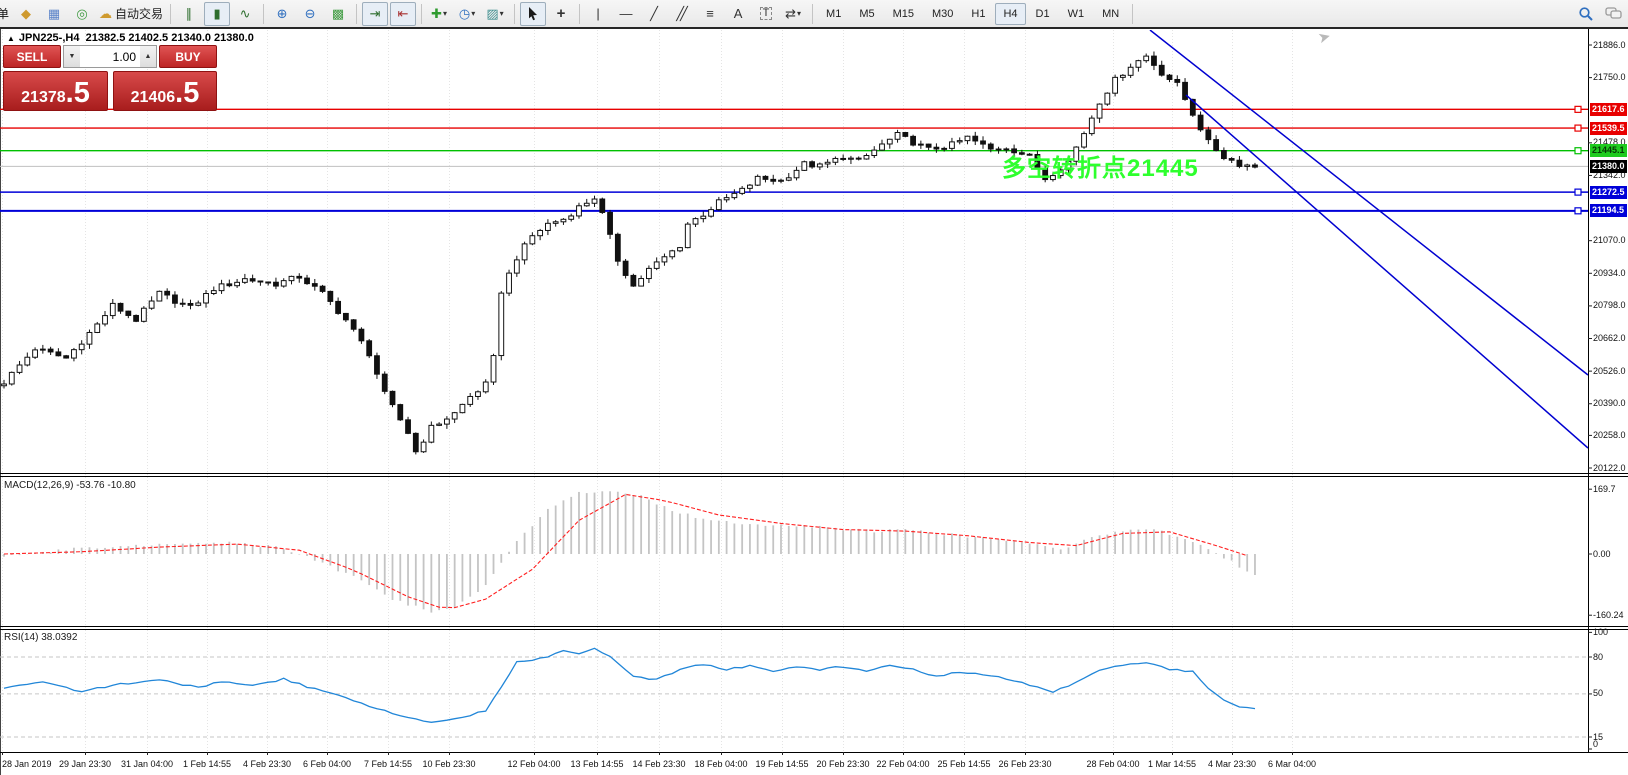 The width and height of the screenshot is (1628, 775). I want to click on template-icon-dropdown: ▾, so click(501, 13).